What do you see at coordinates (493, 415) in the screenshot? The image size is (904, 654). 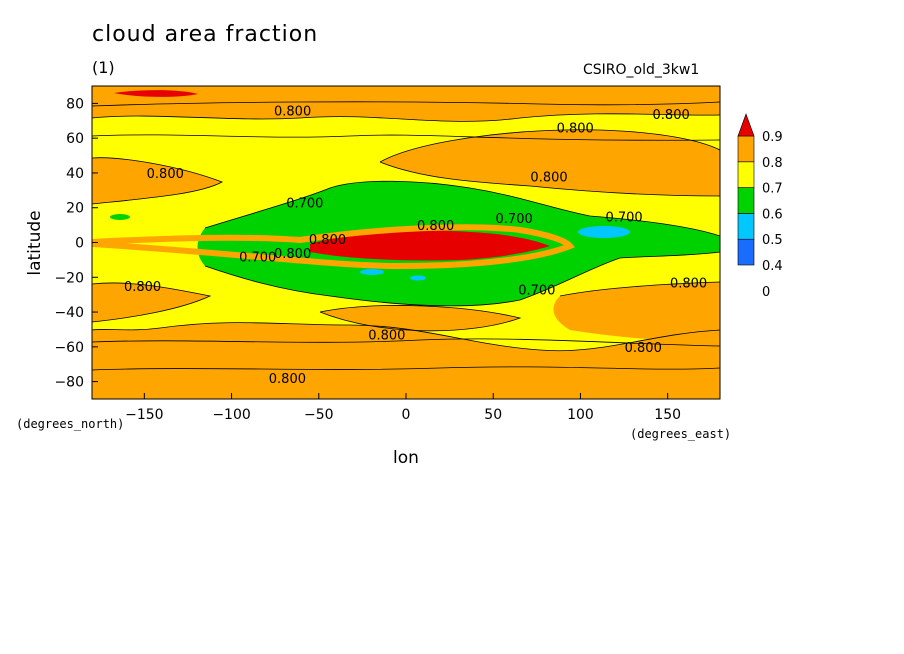 I see `x-tick-label: 50` at bounding box center [493, 415].